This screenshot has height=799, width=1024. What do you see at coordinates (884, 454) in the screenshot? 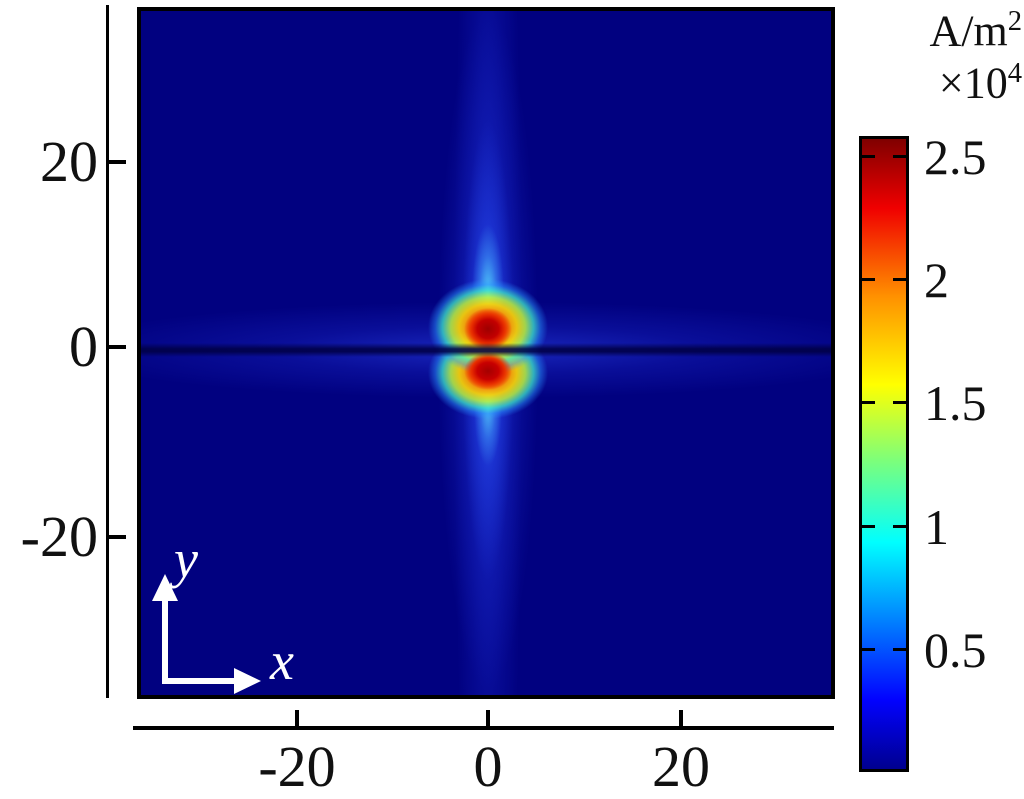
I see `colorbar` at bounding box center [884, 454].